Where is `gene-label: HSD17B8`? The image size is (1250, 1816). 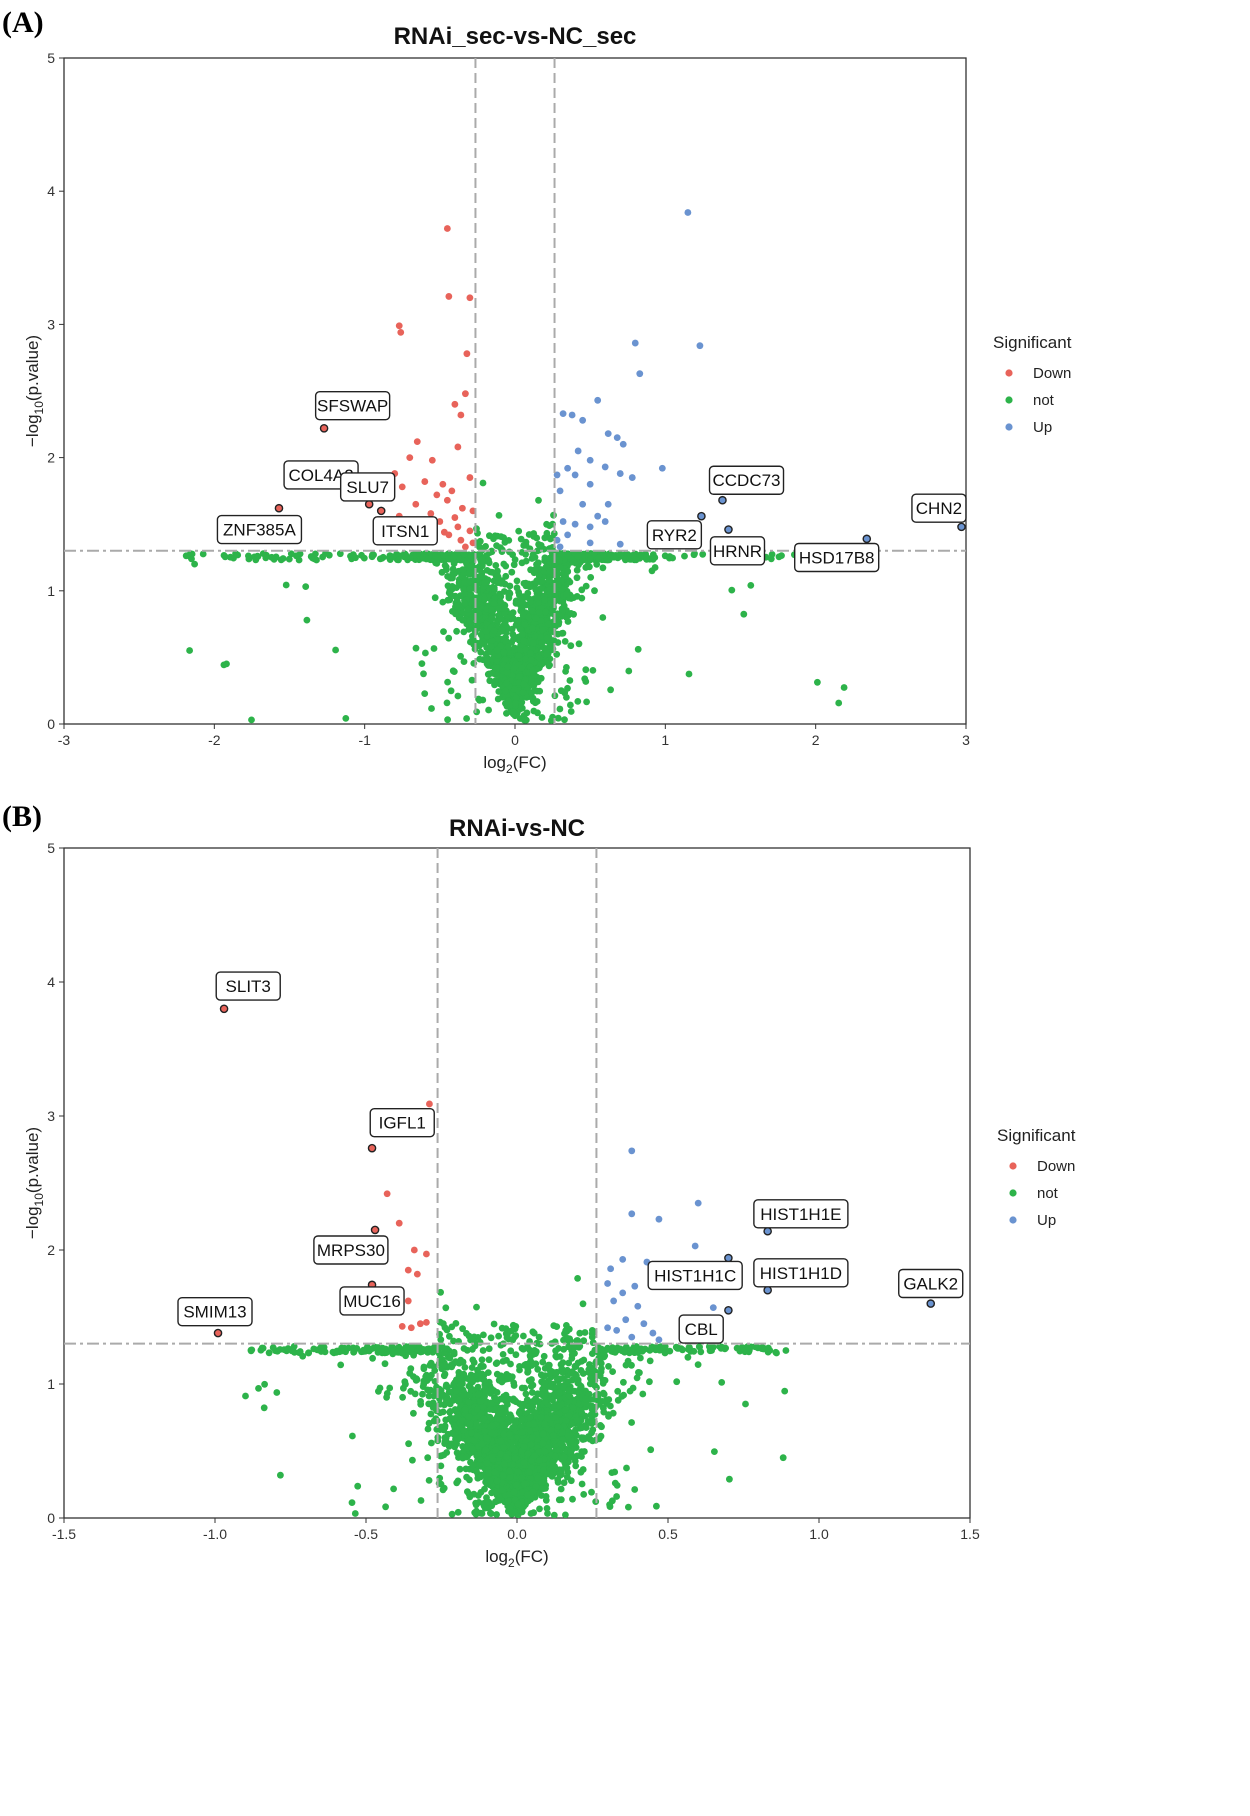
gene-label: HSD17B8 is located at coordinates (837, 553).